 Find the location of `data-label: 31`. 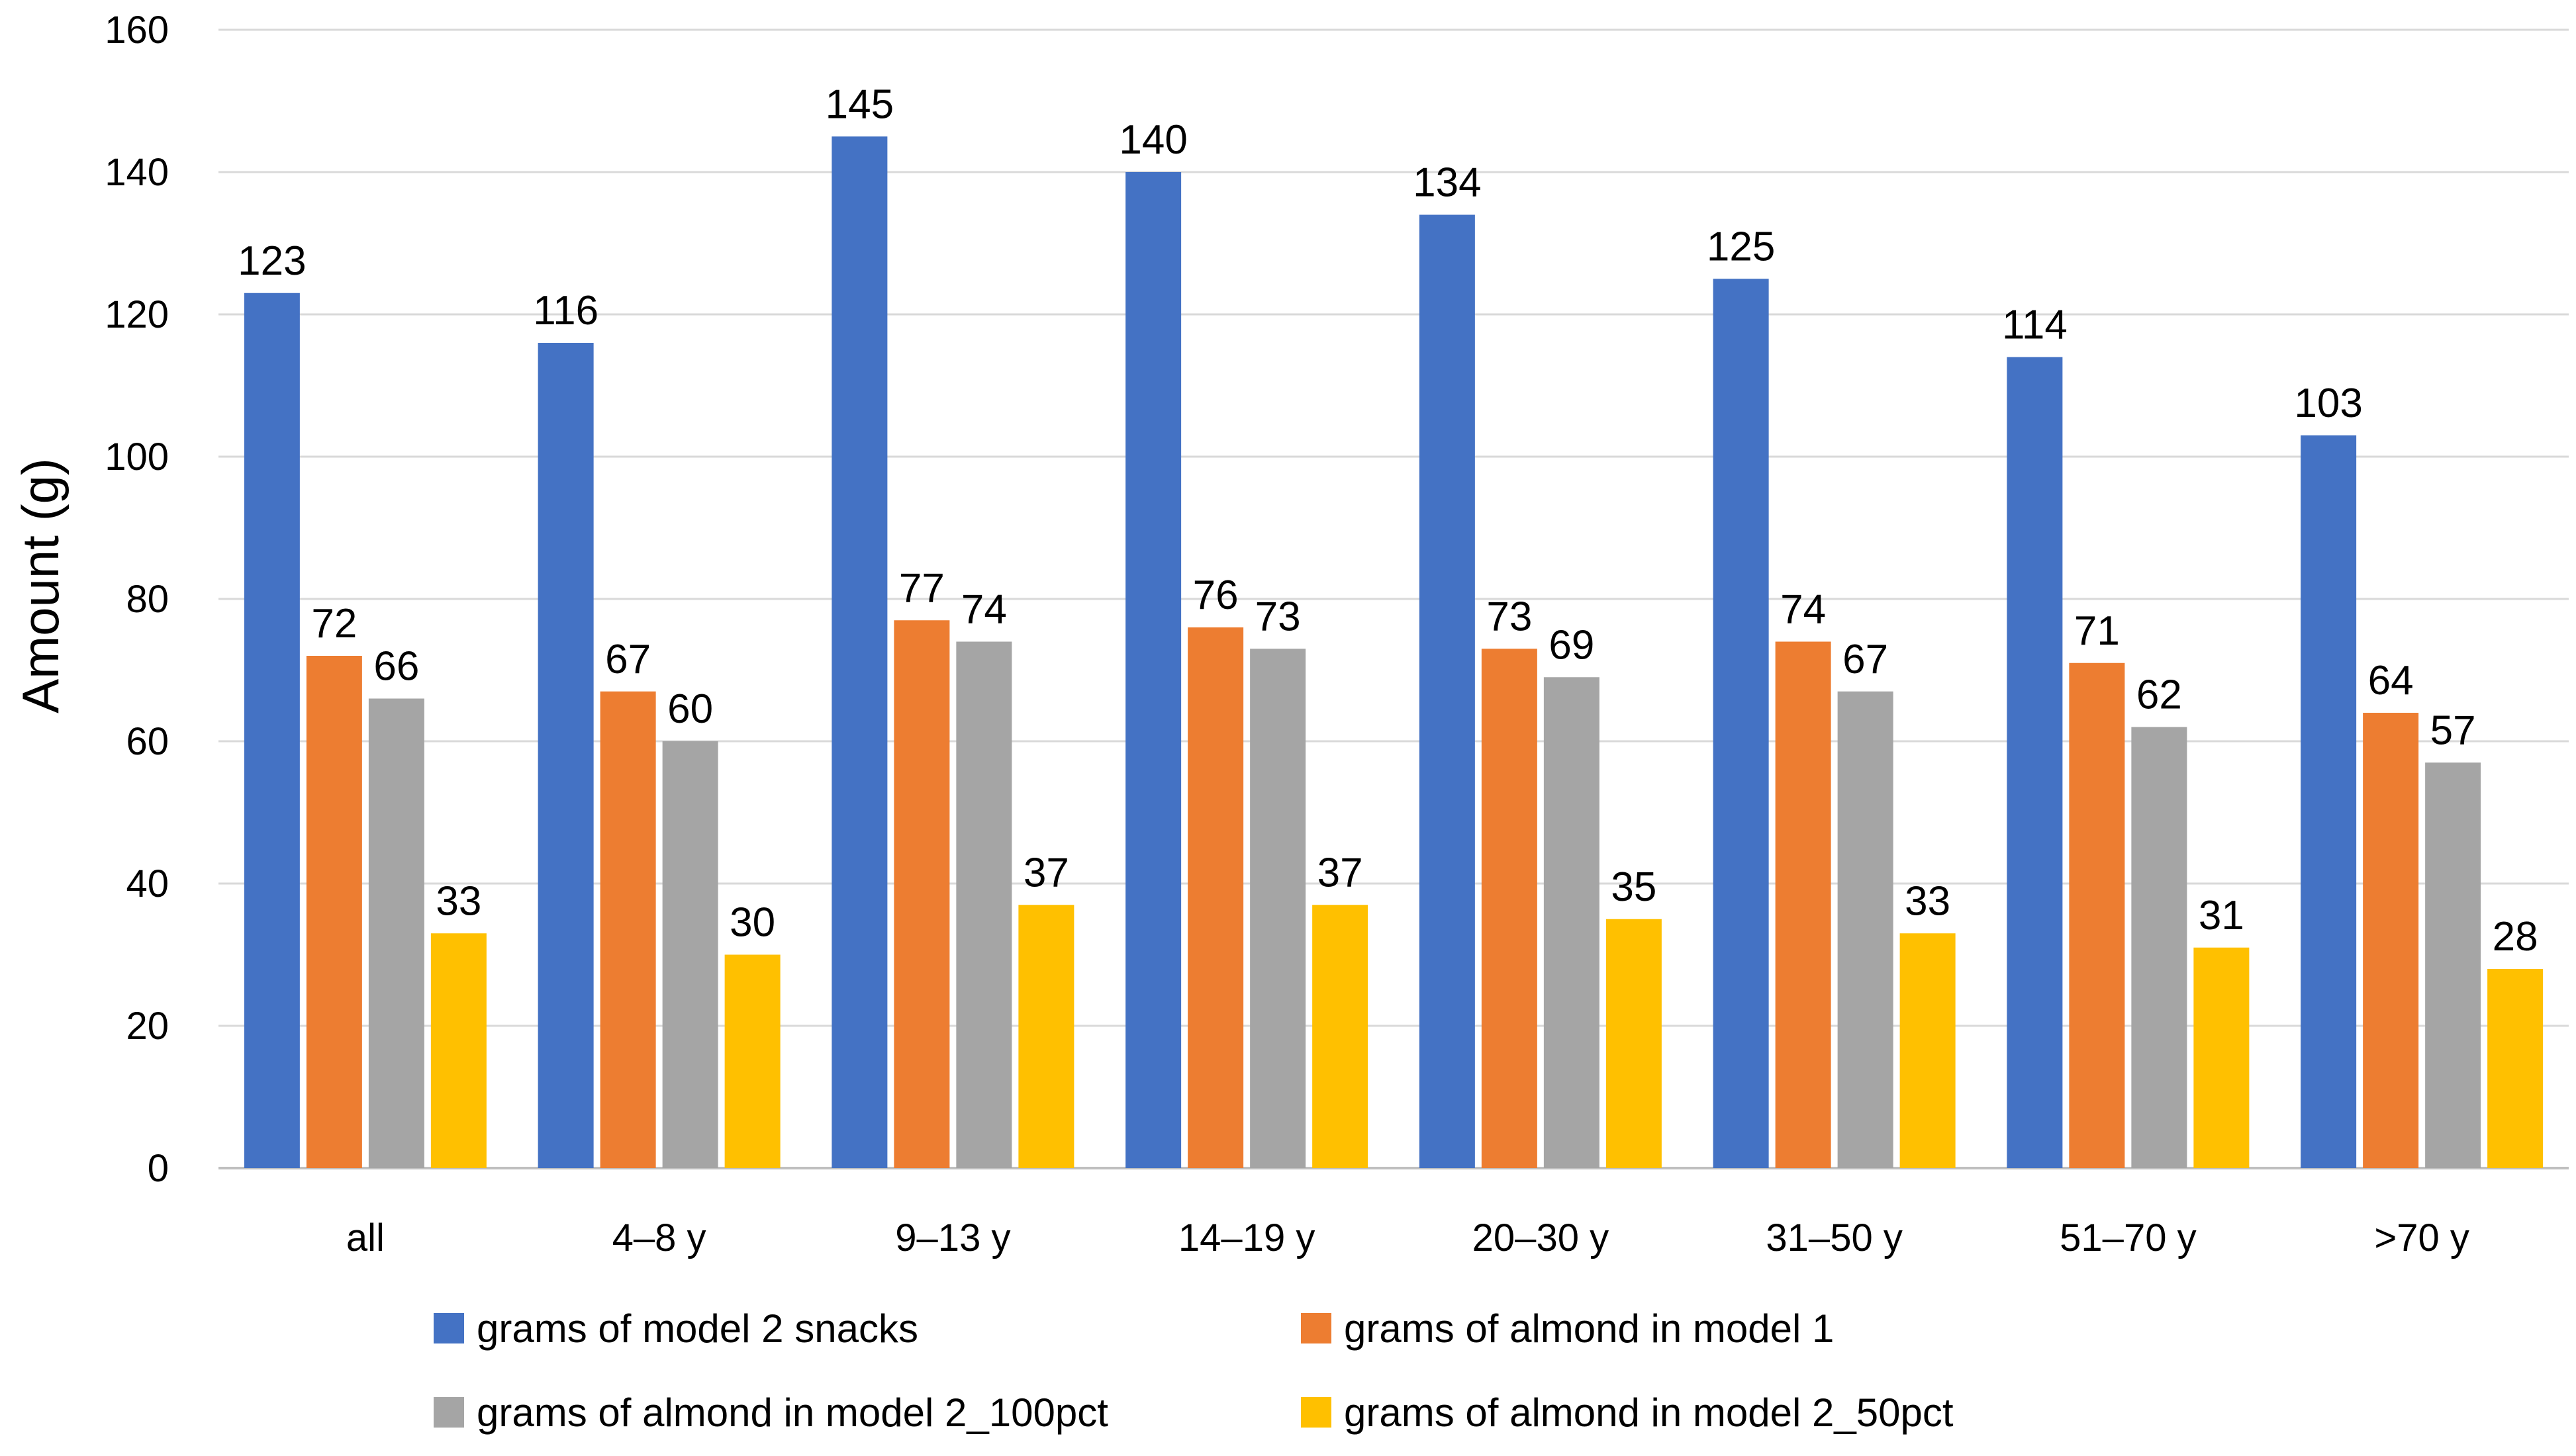

data-label: 31 is located at coordinates (2221, 916).